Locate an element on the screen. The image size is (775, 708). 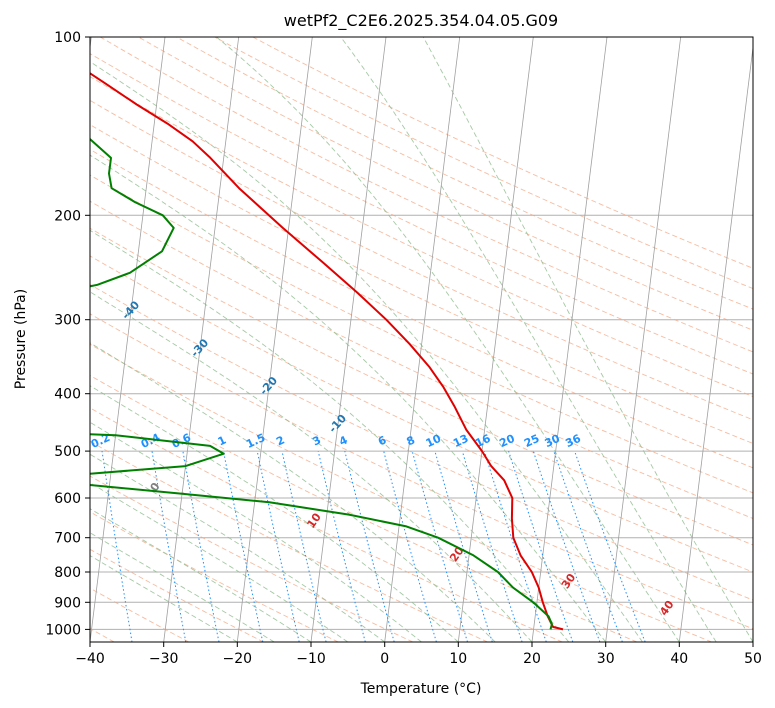
x-tick-label: 30 is located at coordinates (606, 659).